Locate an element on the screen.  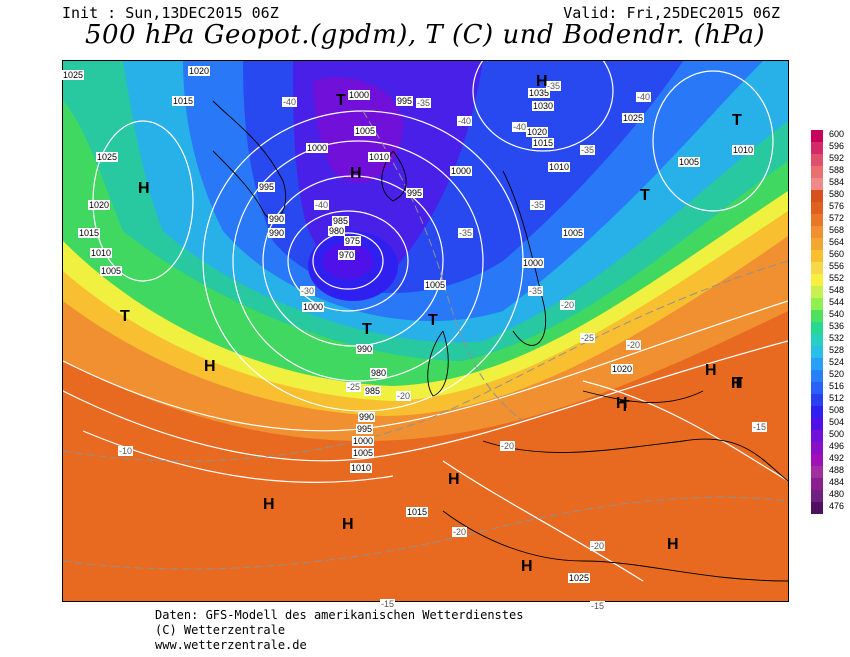
legend-entry: 516 is located at coordinates (830, 387).